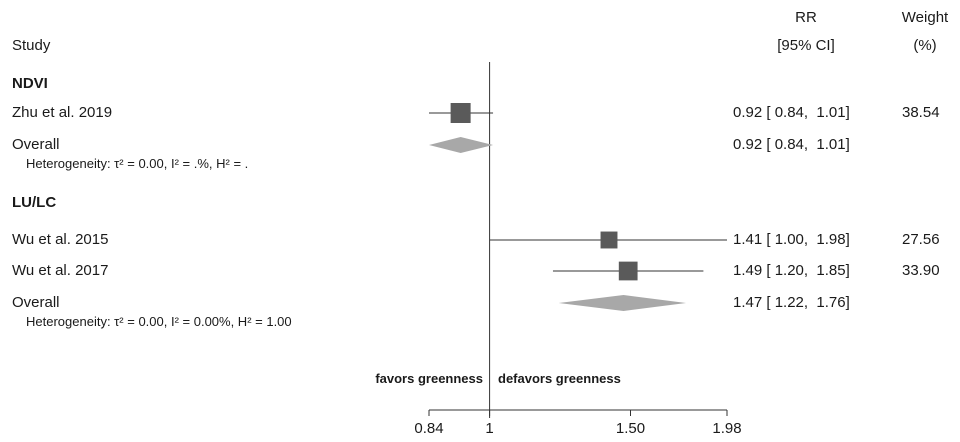 The width and height of the screenshot is (960, 442). I want to click on group-label-ndvi: NDVI, so click(30, 83).